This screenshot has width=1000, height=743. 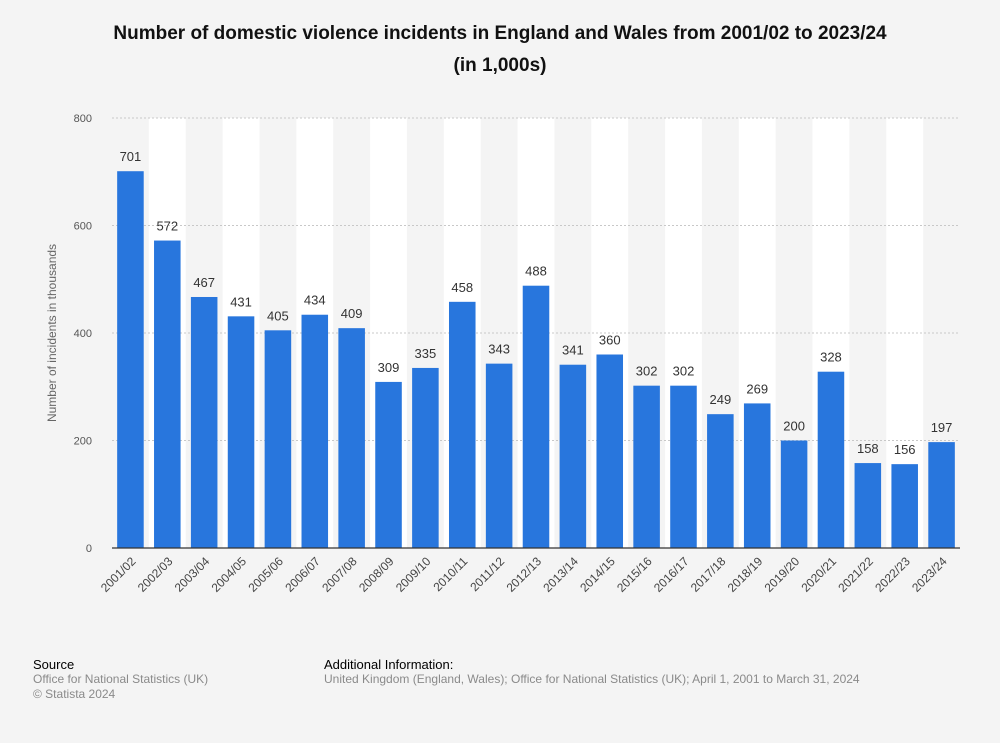 I want to click on x-tick-label: 2002/03, so click(x=155, y=574).